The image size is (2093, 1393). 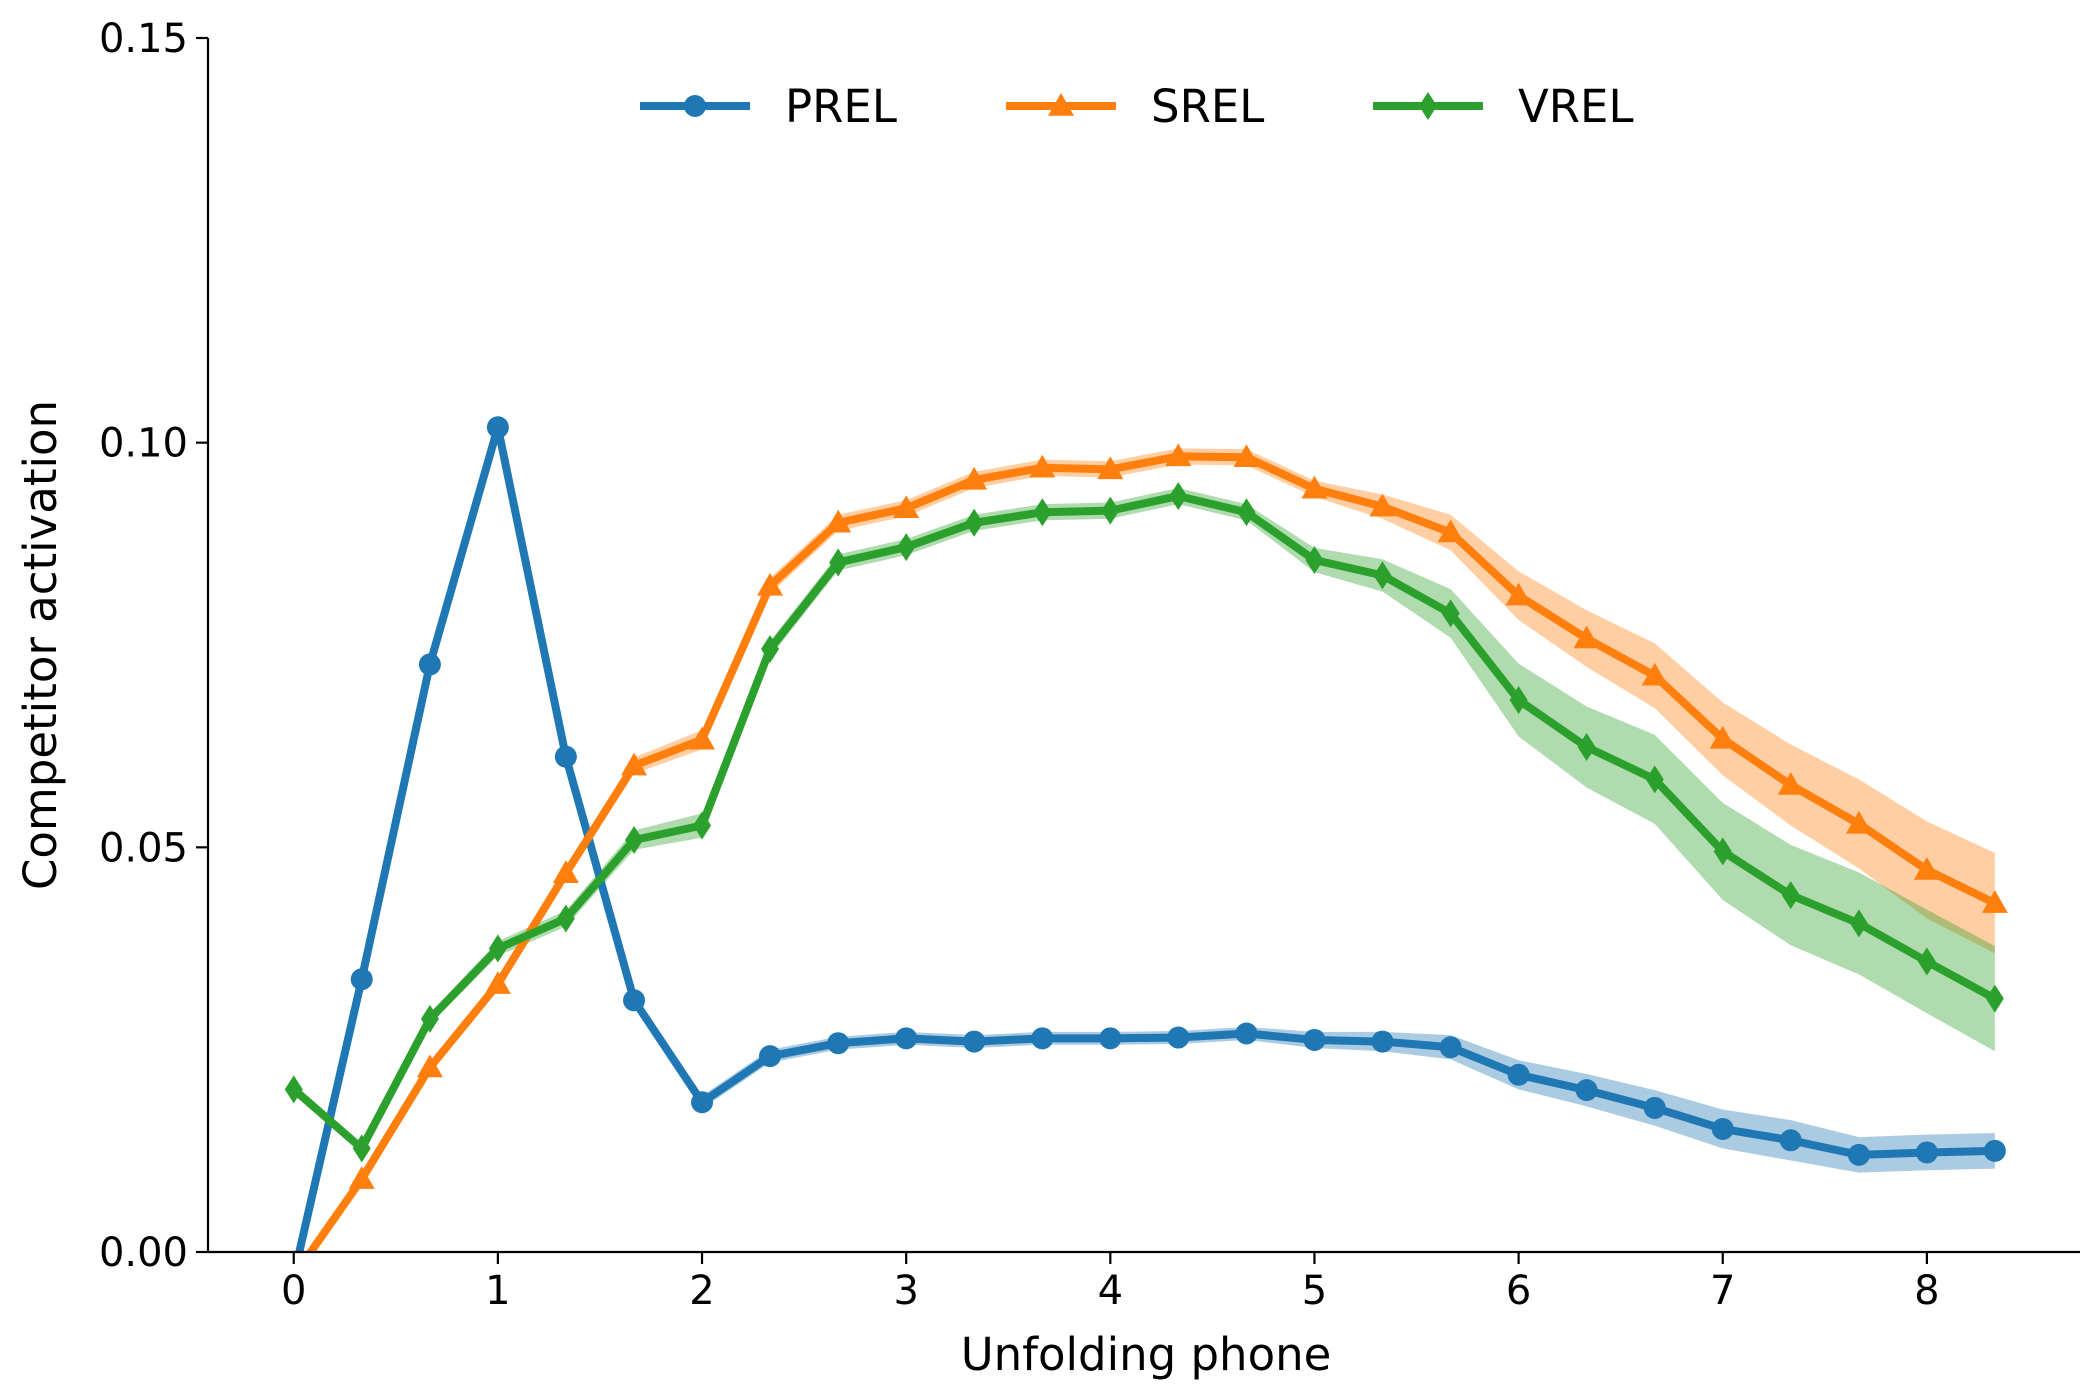 I want to click on x-tick-label: 4, so click(x=1110, y=1291).